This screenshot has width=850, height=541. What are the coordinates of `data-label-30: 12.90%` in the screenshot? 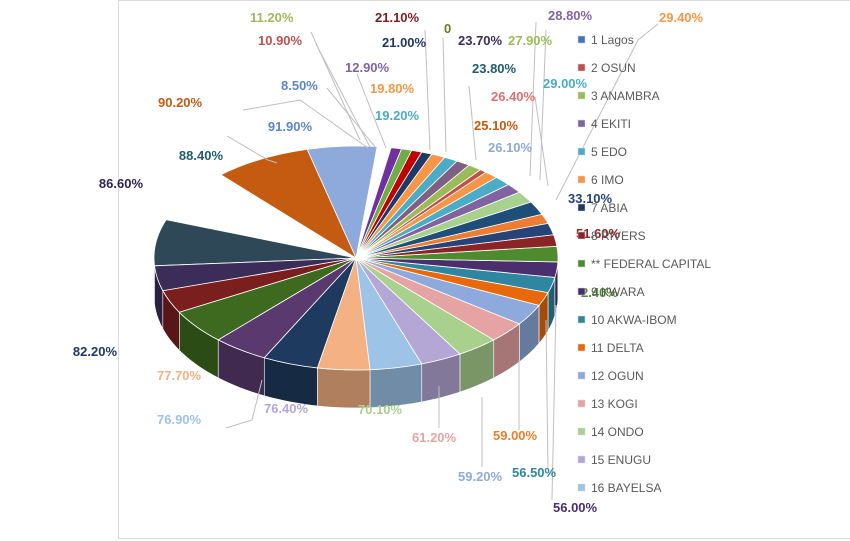 It's located at (367, 67).